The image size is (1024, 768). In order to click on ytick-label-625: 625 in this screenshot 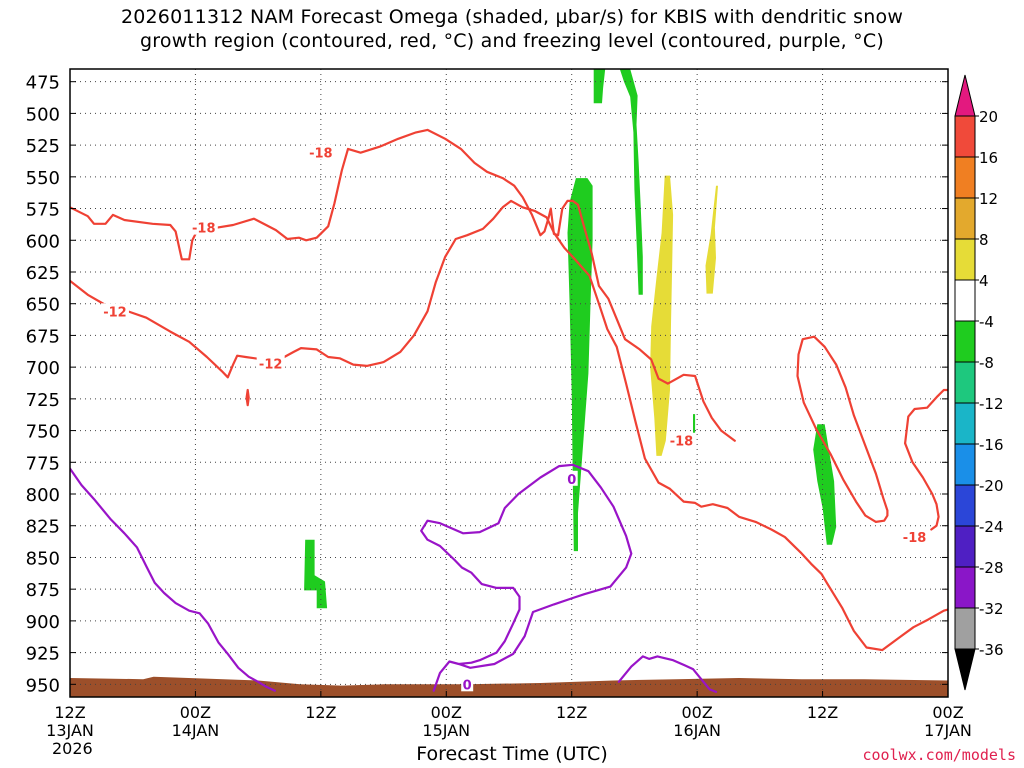, I will do `click(43, 273)`.